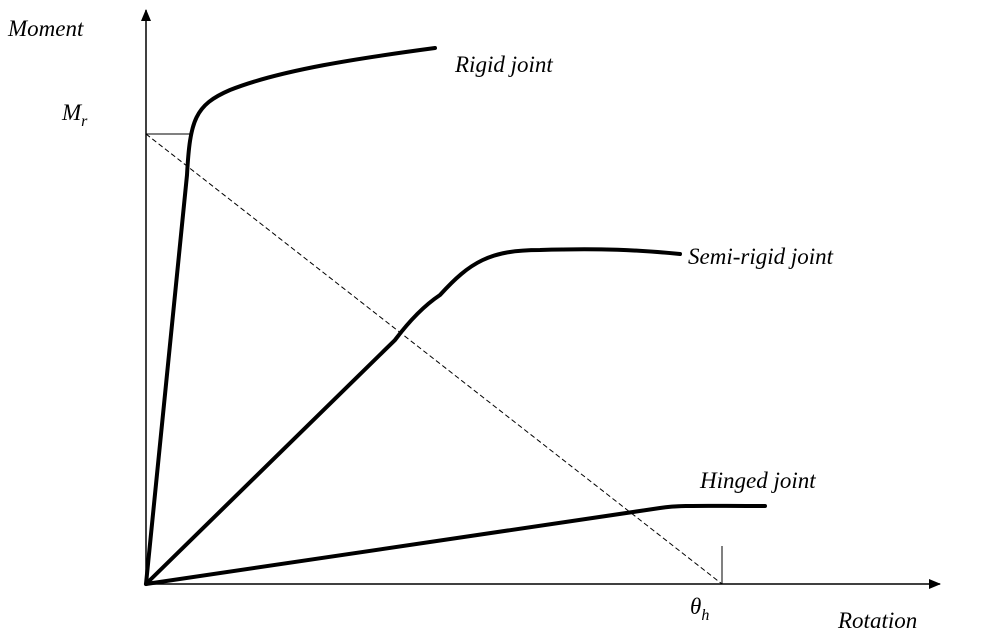  I want to click on theta-base: θ, so click(695, 606).